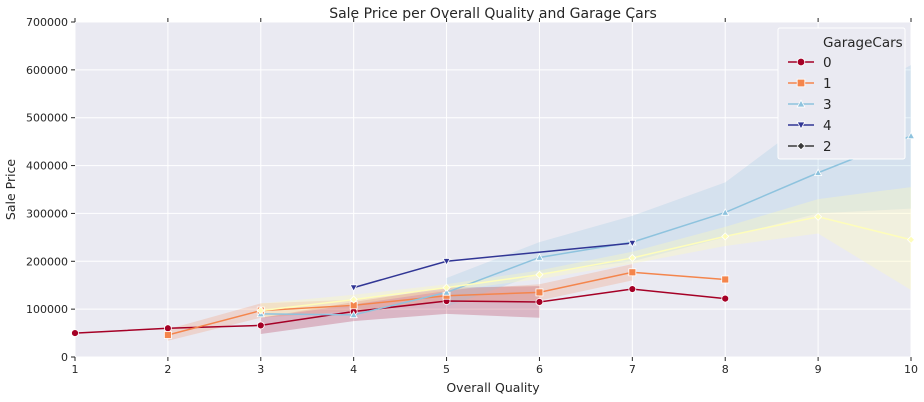 Image resolution: width=924 pixels, height=402 pixels. What do you see at coordinates (353, 369) in the screenshot?
I see `x-tick-label: 4` at bounding box center [353, 369].